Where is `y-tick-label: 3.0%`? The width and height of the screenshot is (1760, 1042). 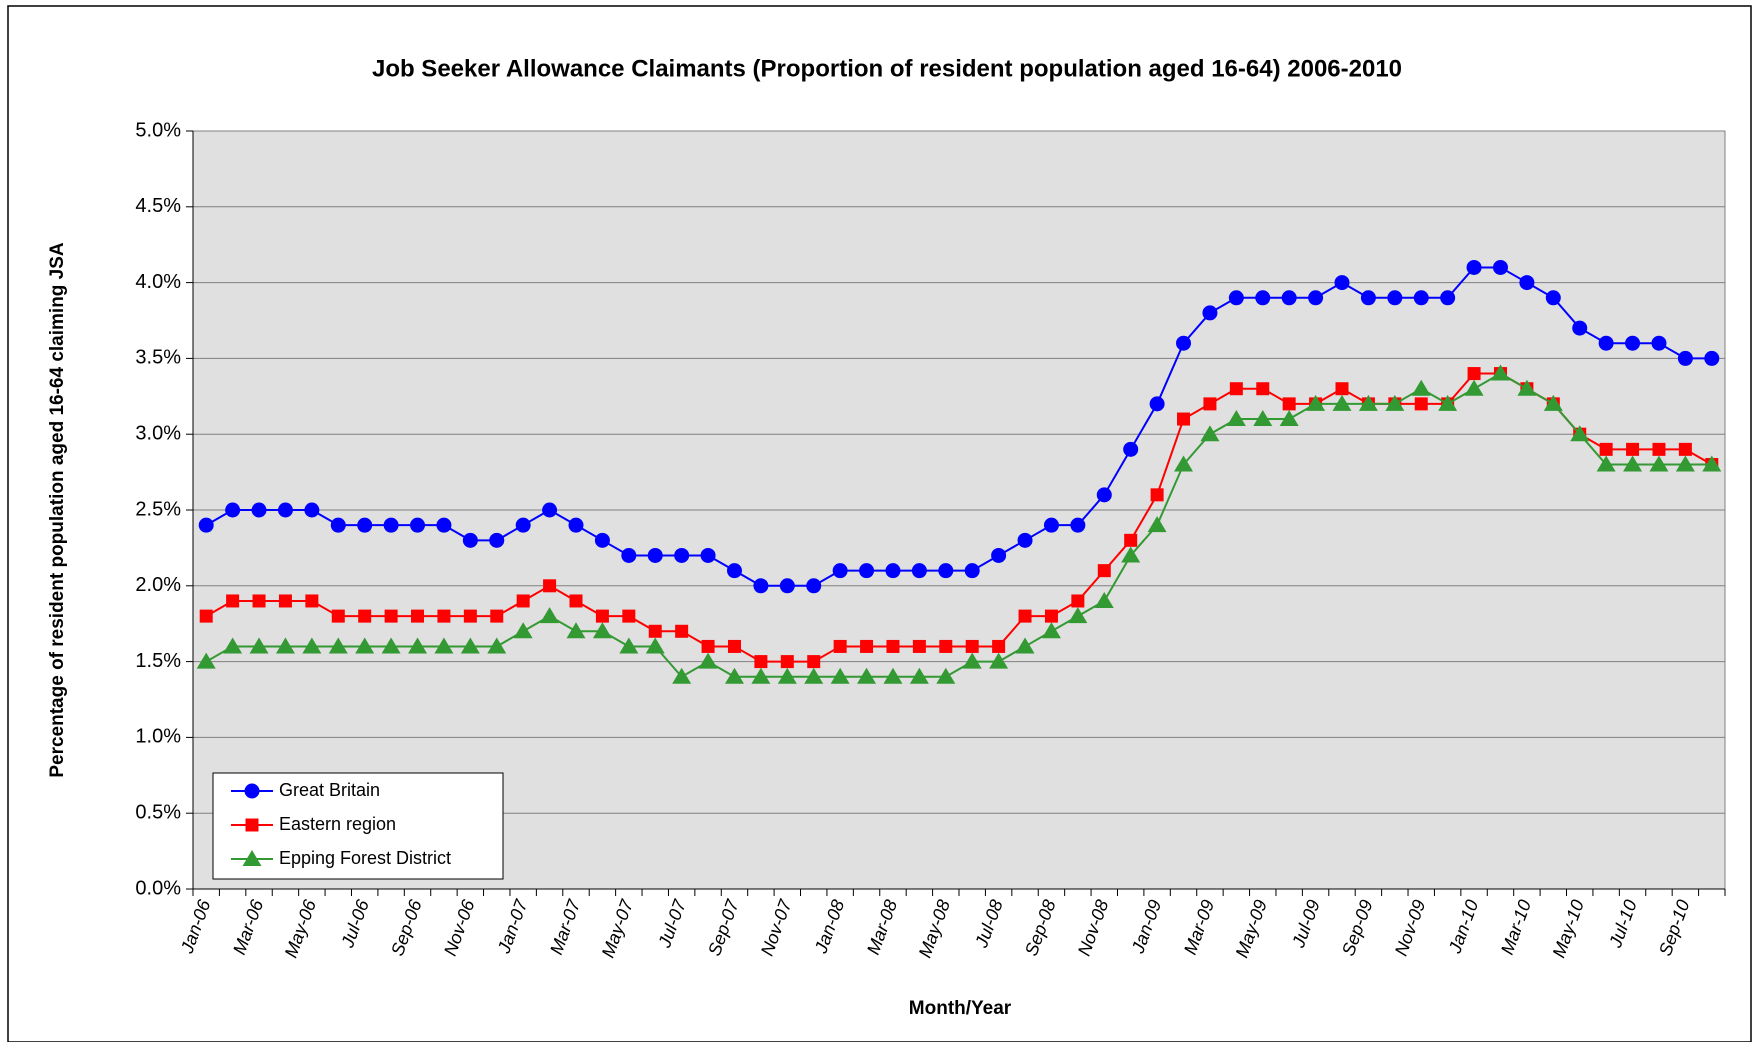
y-tick-label: 3.0% is located at coordinates (158, 433).